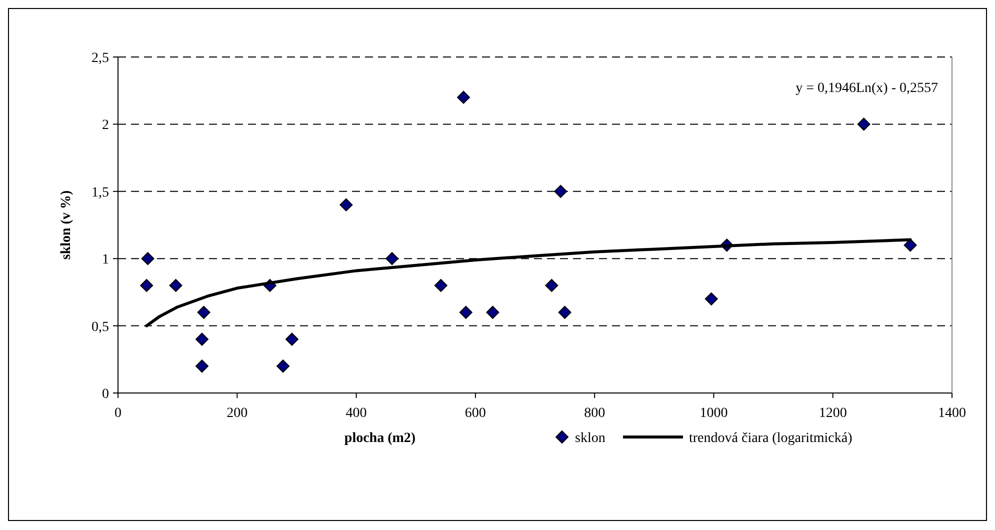 The width and height of the screenshot is (995, 530). Describe the element at coordinates (952, 413) in the screenshot. I see `x-tick-label: 1400` at that location.